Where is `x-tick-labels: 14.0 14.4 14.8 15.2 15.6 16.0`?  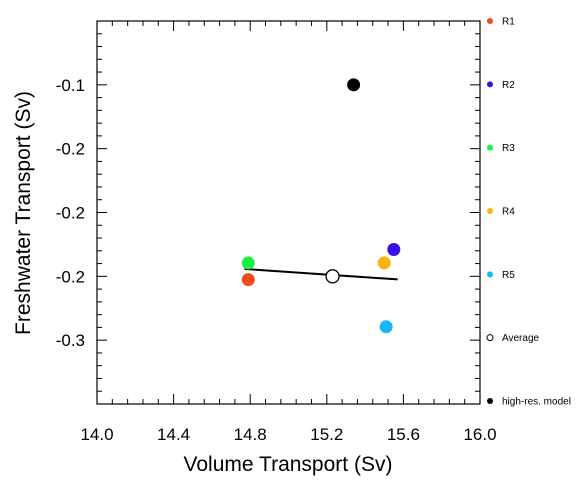
x-tick-labels: 14.0 14.4 14.8 15.2 15.6 16.0 is located at coordinates (288, 434).